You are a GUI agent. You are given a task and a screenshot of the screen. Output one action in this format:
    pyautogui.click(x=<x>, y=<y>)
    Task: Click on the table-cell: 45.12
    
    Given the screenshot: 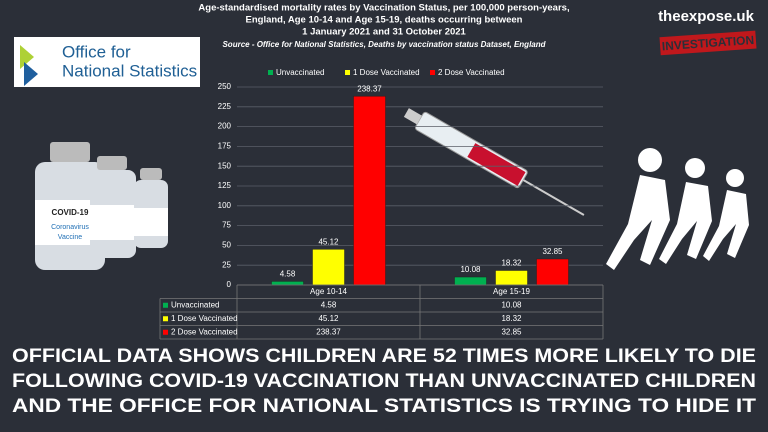 What is the action you would take?
    pyautogui.click(x=328, y=318)
    